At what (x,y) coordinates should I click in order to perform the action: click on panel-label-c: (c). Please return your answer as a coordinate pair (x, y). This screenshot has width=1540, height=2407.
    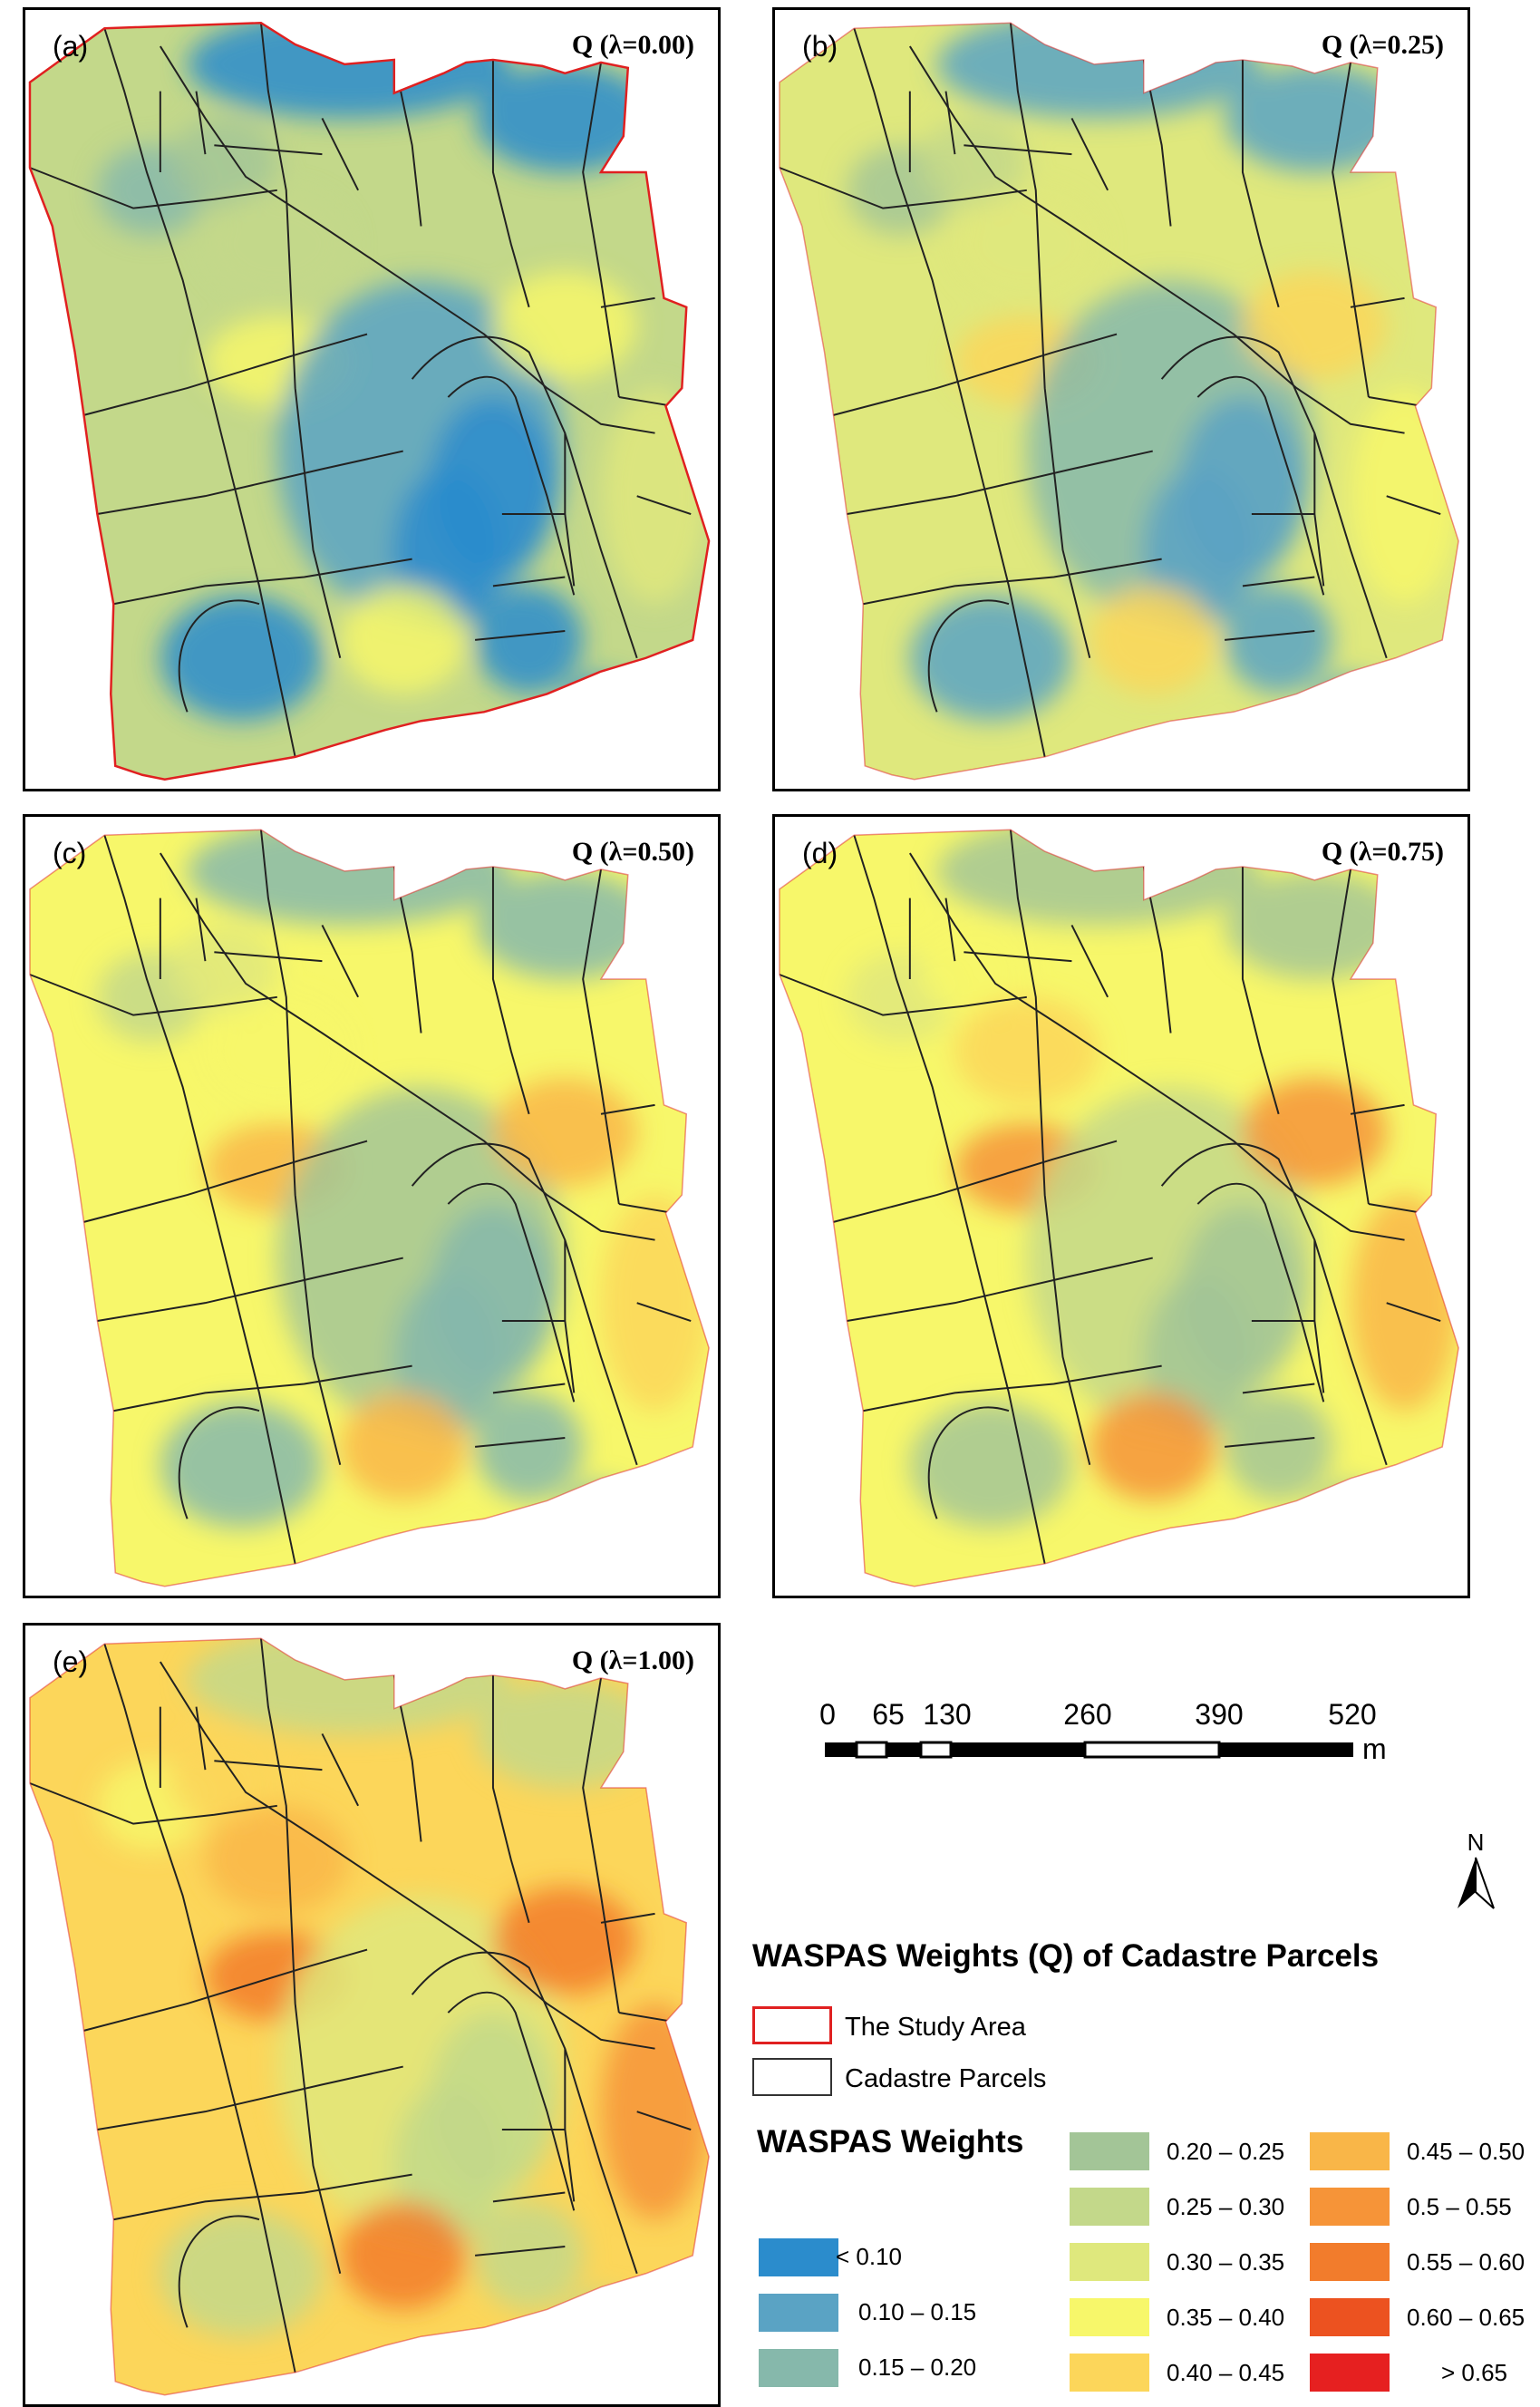
    Looking at the image, I should click on (70, 853).